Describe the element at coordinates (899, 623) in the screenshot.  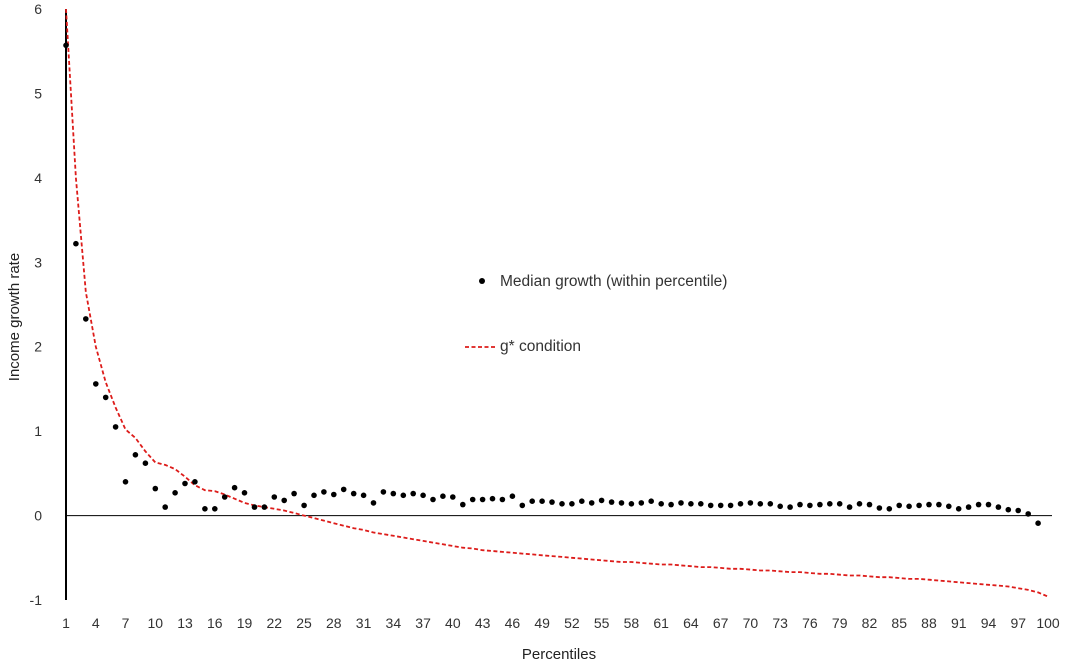
I see `x-tick-label: 85` at that location.